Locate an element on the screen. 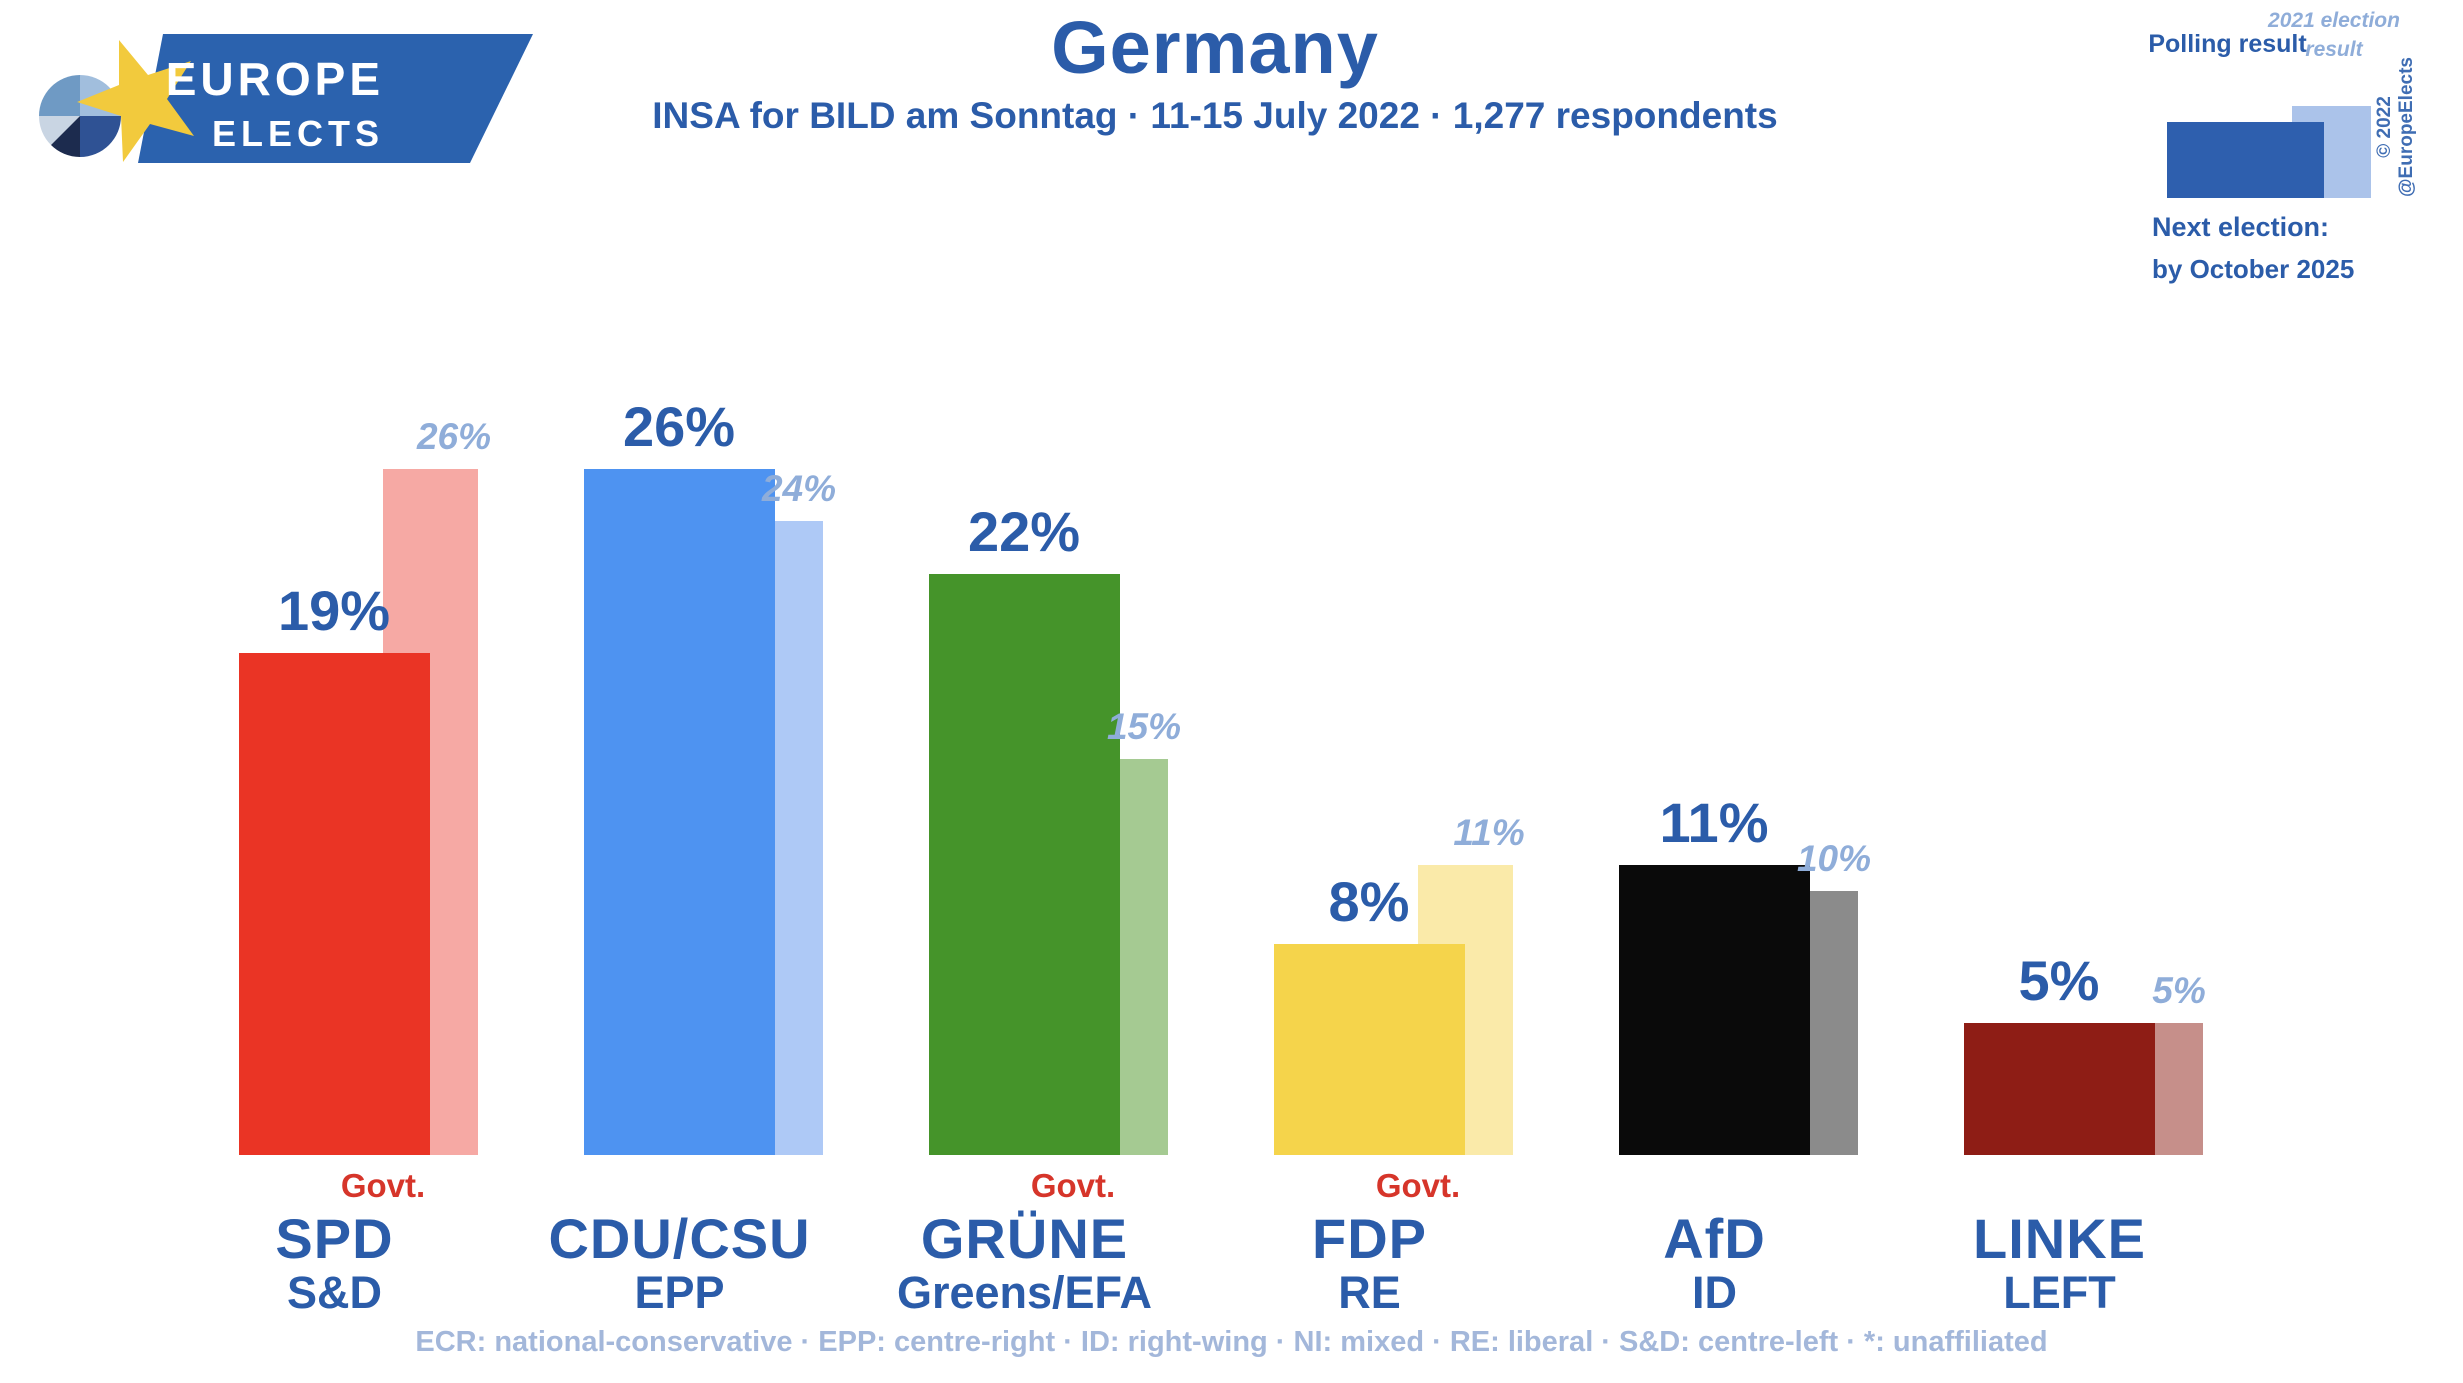 Image resolution: width=2463 pixels, height=1383 pixels. polling-bar-afd is located at coordinates (1714, 1009).